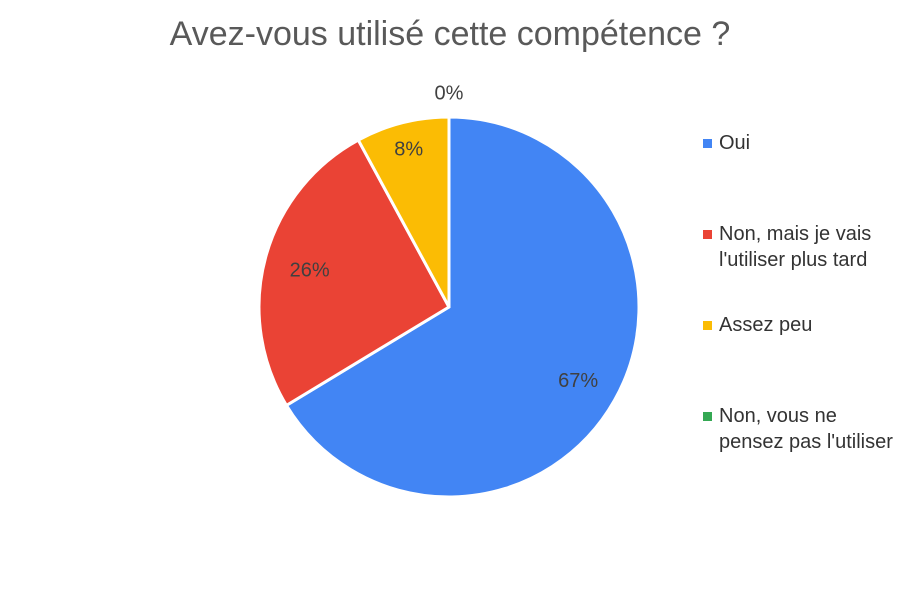  Describe the element at coordinates (766, 325) in the screenshot. I see `legend-label-assez-peu: Assez peu` at that location.